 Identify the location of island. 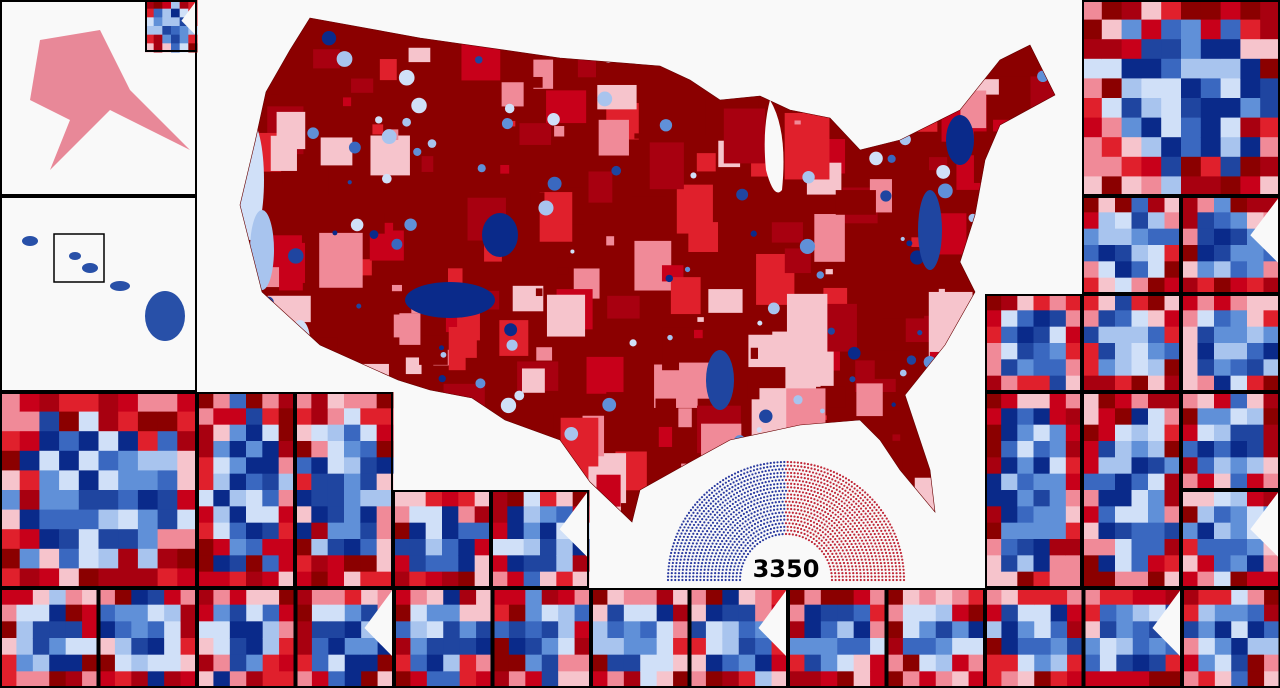
(90, 268).